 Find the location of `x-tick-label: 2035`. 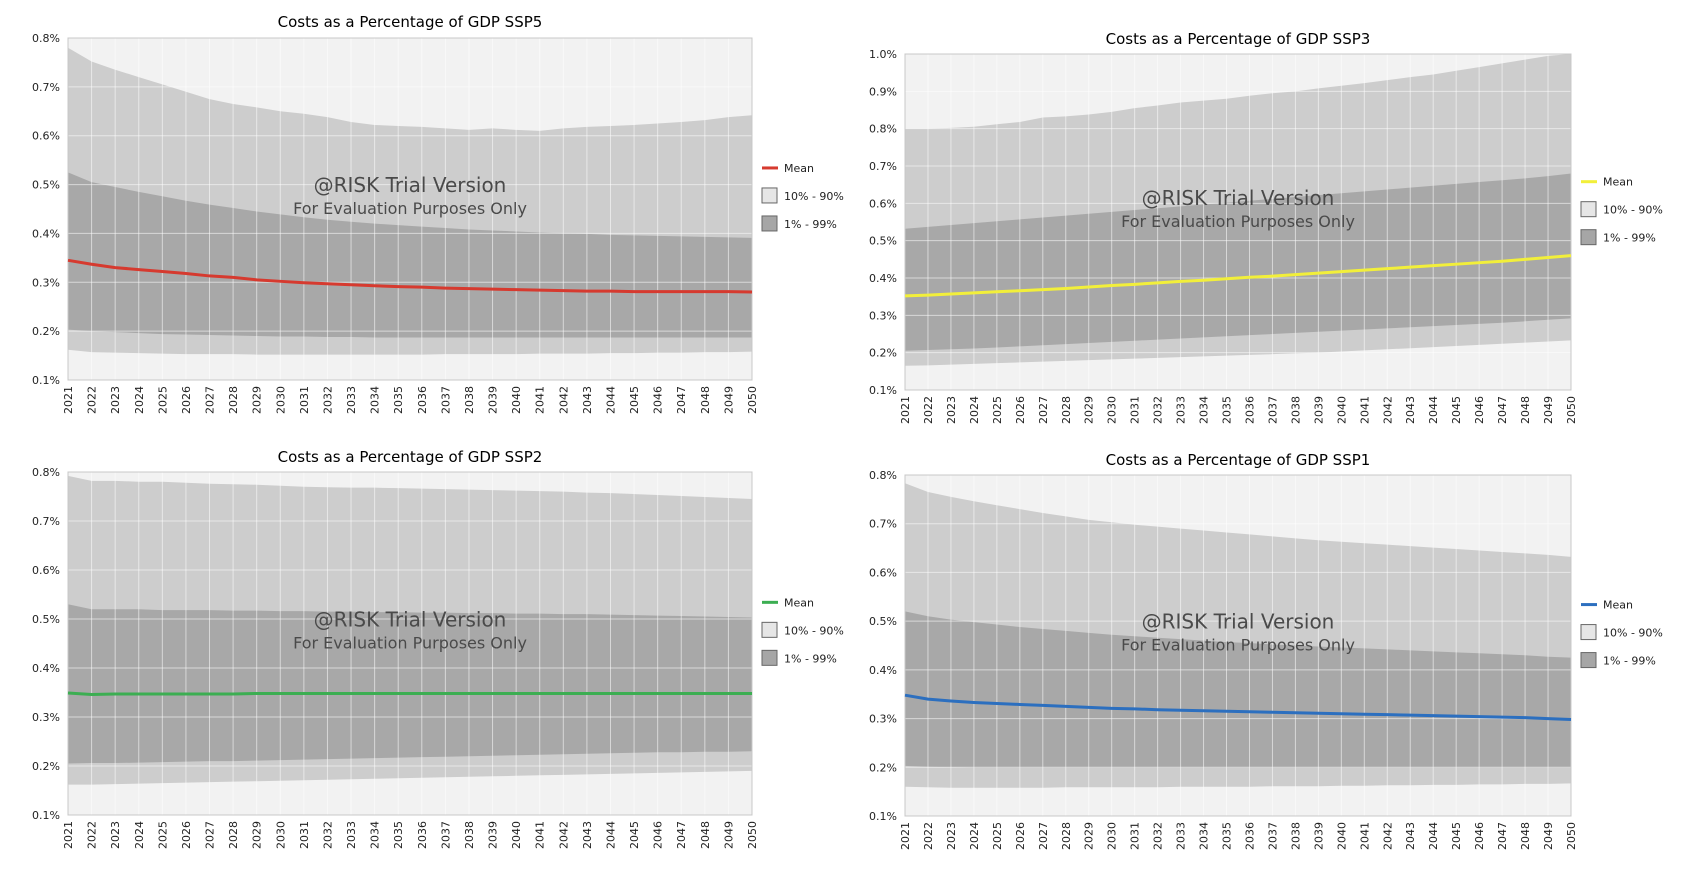

x-tick-label: 2035 is located at coordinates (398, 400).